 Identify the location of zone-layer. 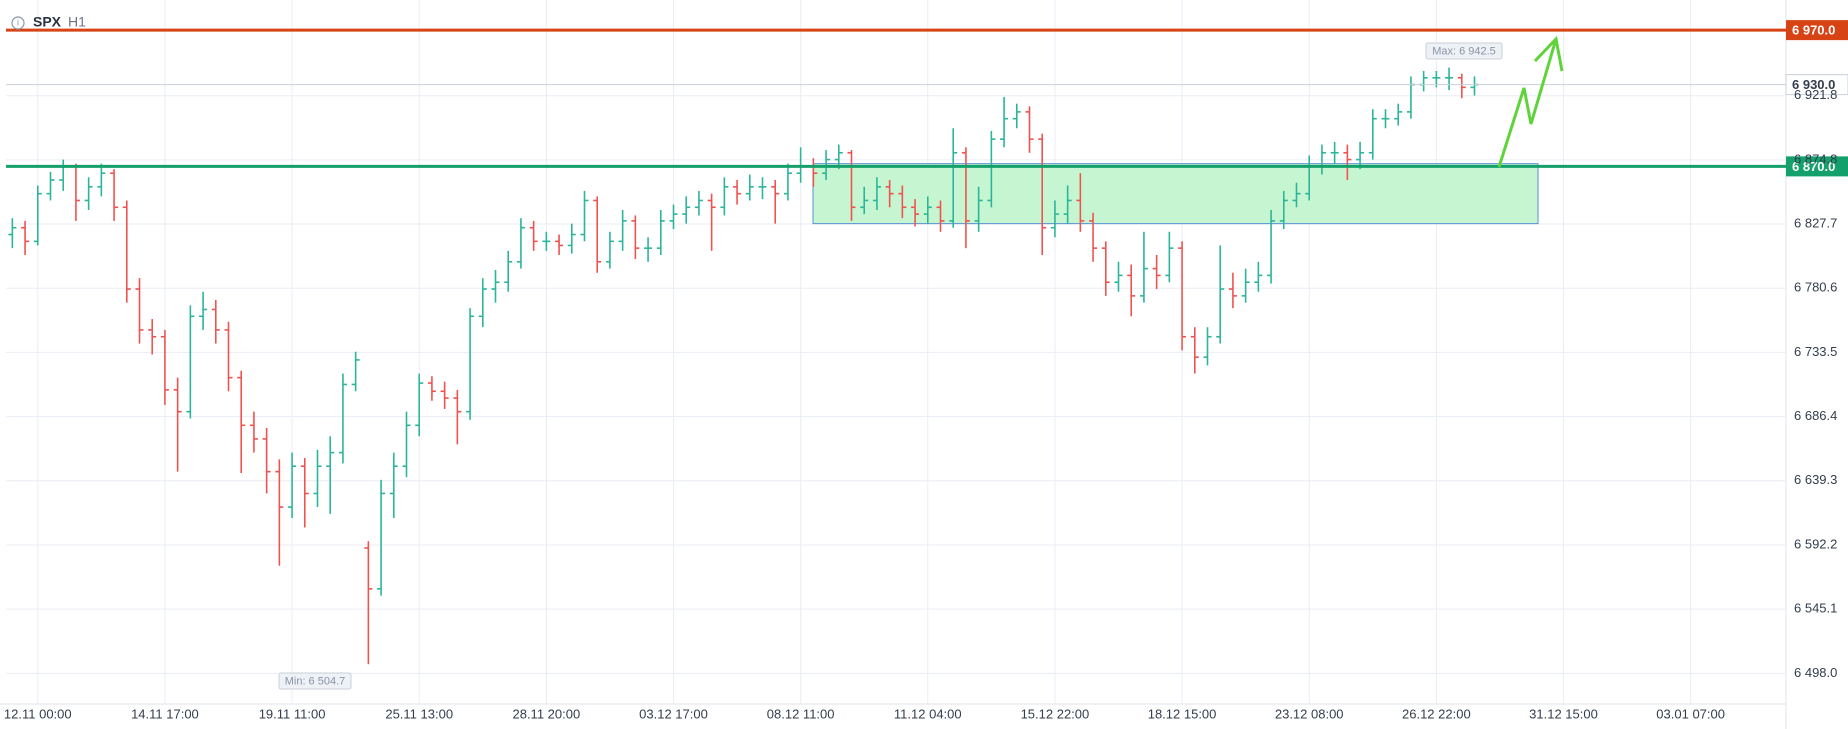
(1175, 194).